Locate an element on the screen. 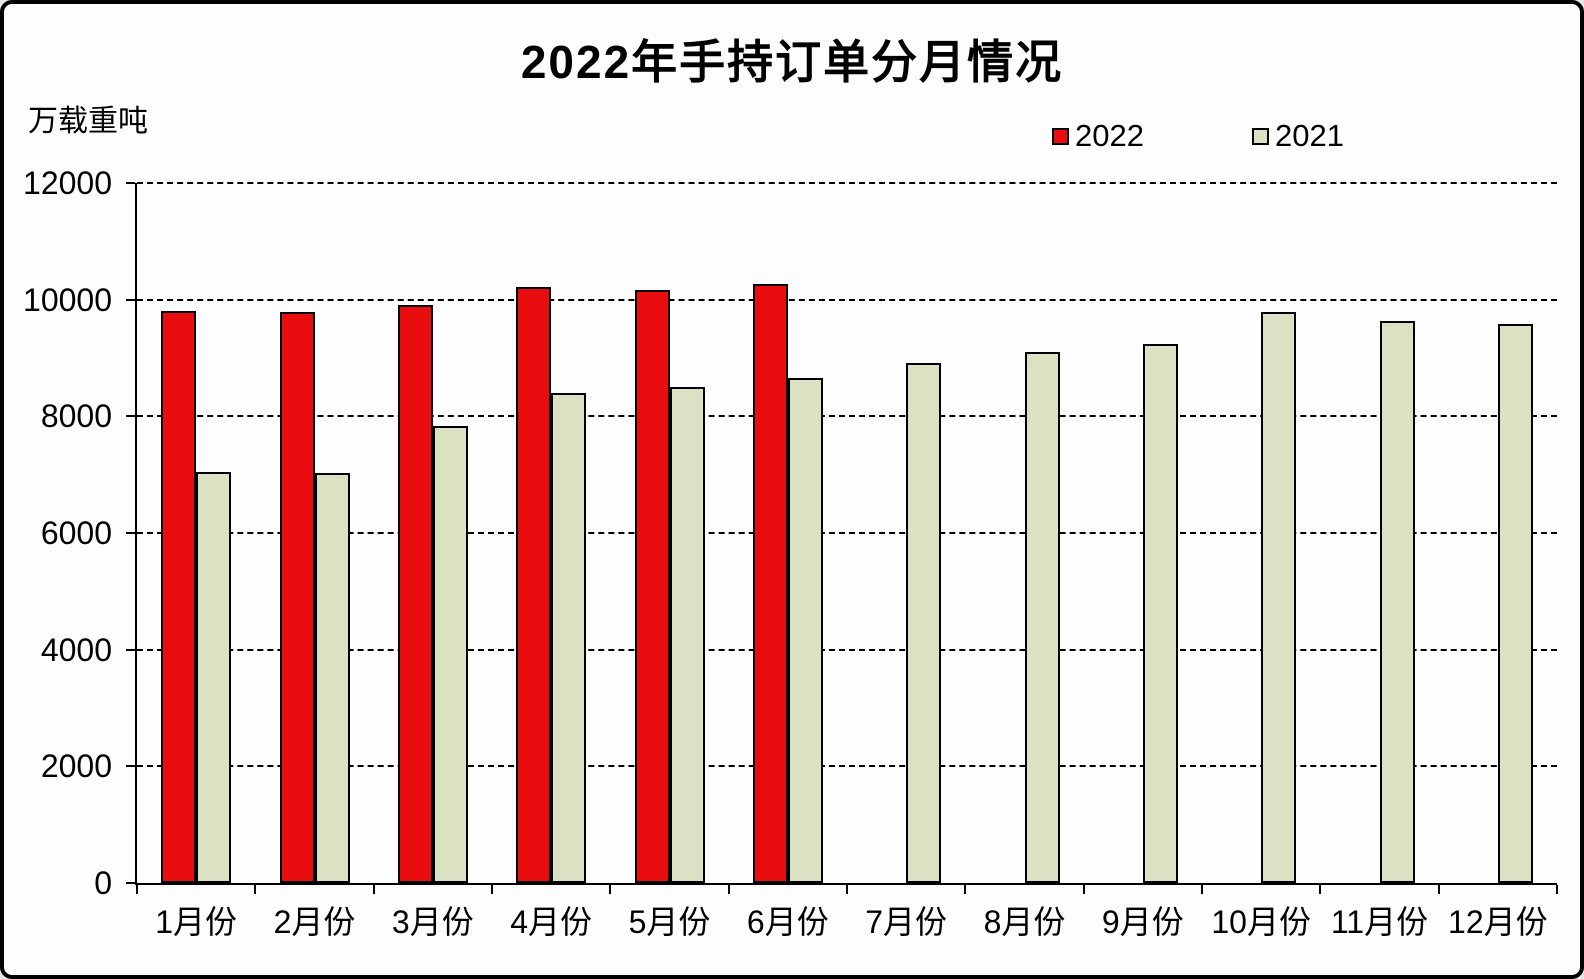  y-tick-2000 is located at coordinates (130, 766).